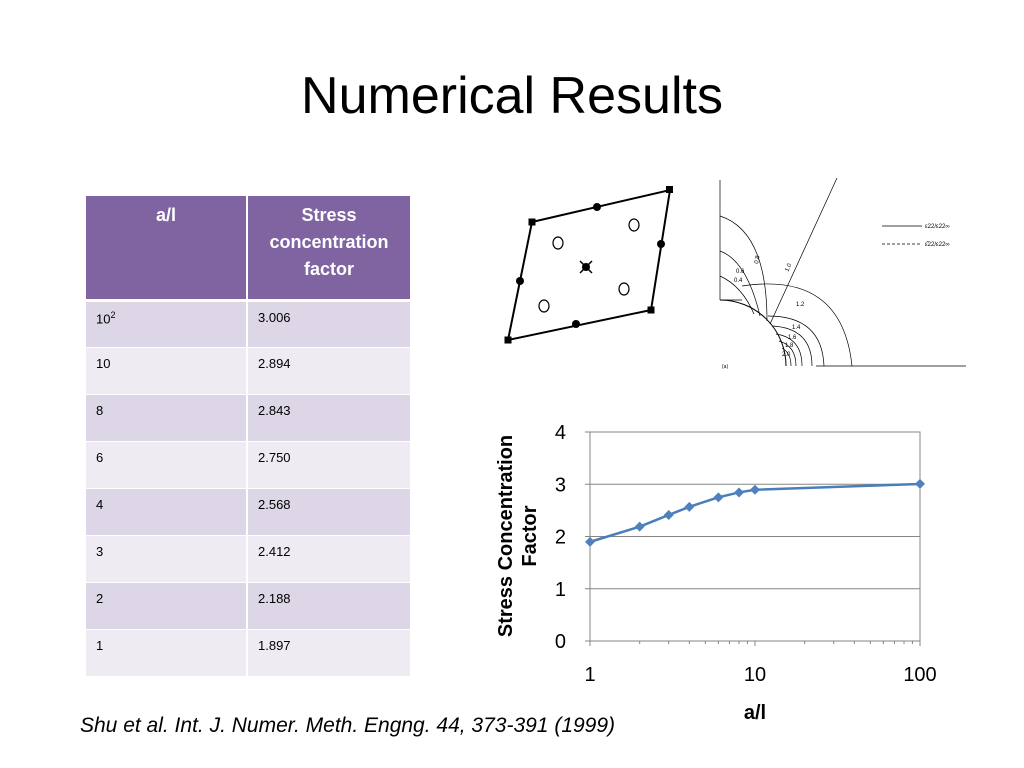 The height and width of the screenshot is (768, 1024). Describe the element at coordinates (800, 305) in the screenshot. I see `contour-label: 1.2` at that location.